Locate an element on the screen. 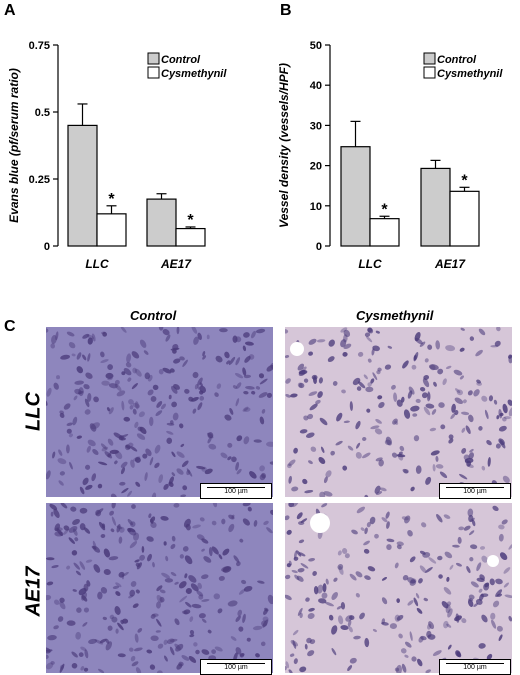 Image resolution: width=520 pixels, height=675 pixels. micrograph-llc-cysmethynil is located at coordinates (398, 412).